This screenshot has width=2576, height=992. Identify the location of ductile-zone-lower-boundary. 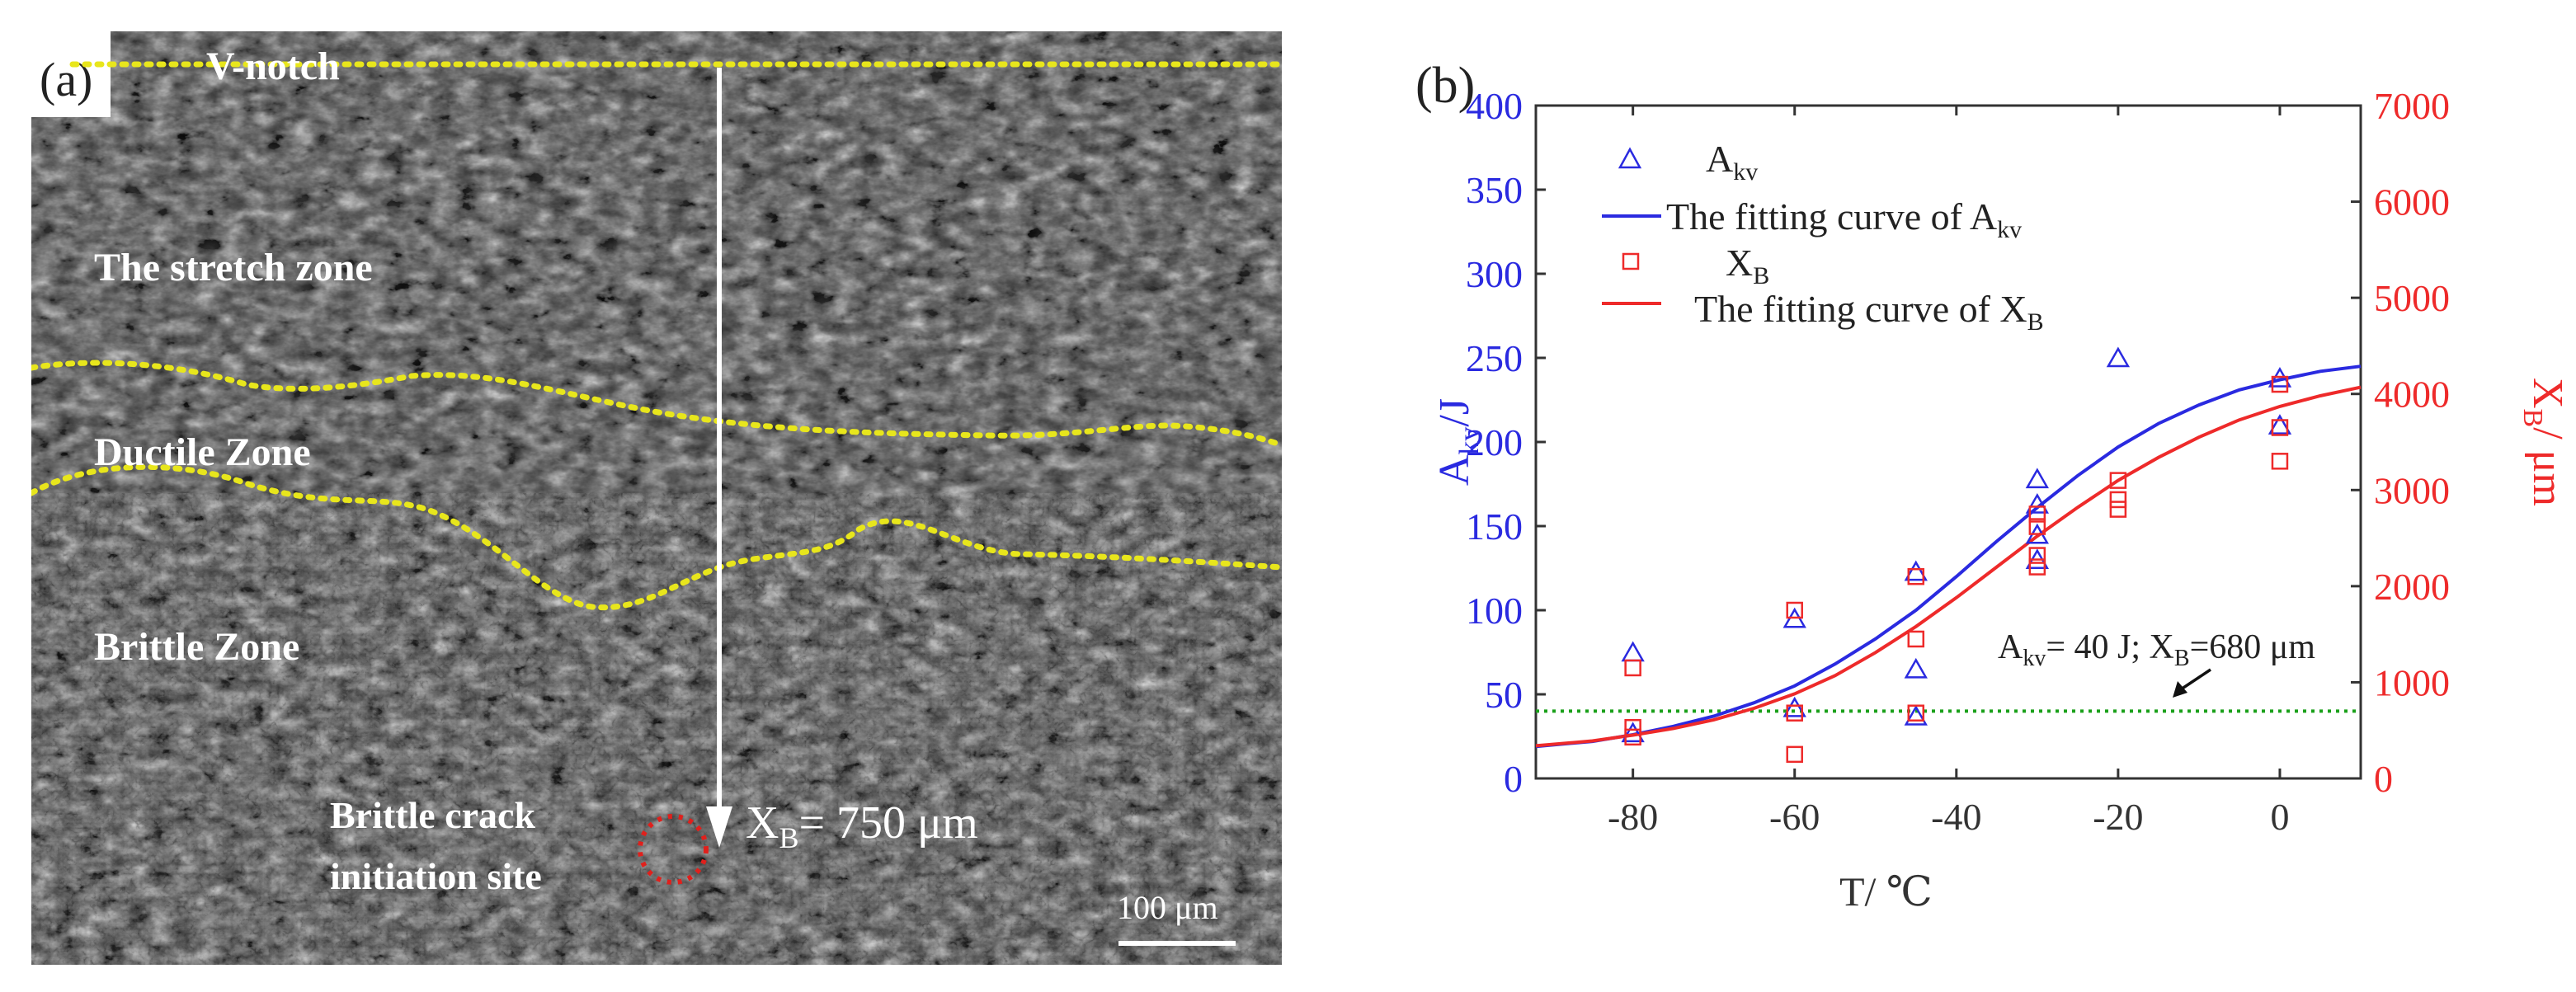
(656, 537).